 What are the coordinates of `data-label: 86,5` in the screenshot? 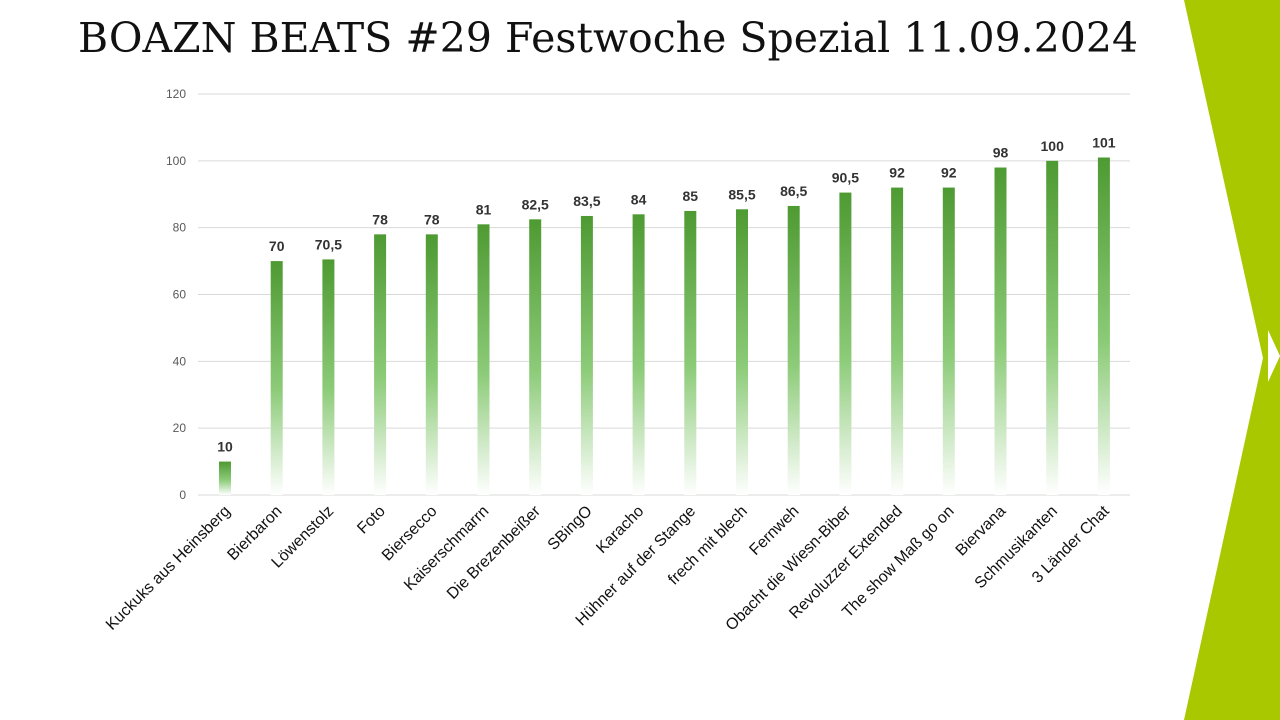 It's located at (793, 191).